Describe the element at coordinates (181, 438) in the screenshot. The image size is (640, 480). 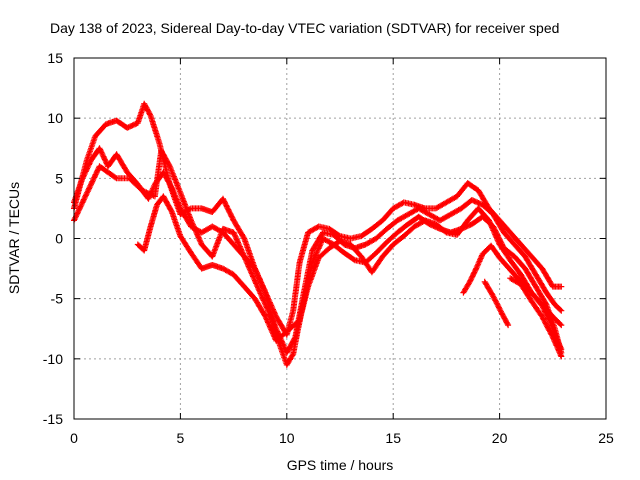
I see `x-tick-label: 5` at that location.